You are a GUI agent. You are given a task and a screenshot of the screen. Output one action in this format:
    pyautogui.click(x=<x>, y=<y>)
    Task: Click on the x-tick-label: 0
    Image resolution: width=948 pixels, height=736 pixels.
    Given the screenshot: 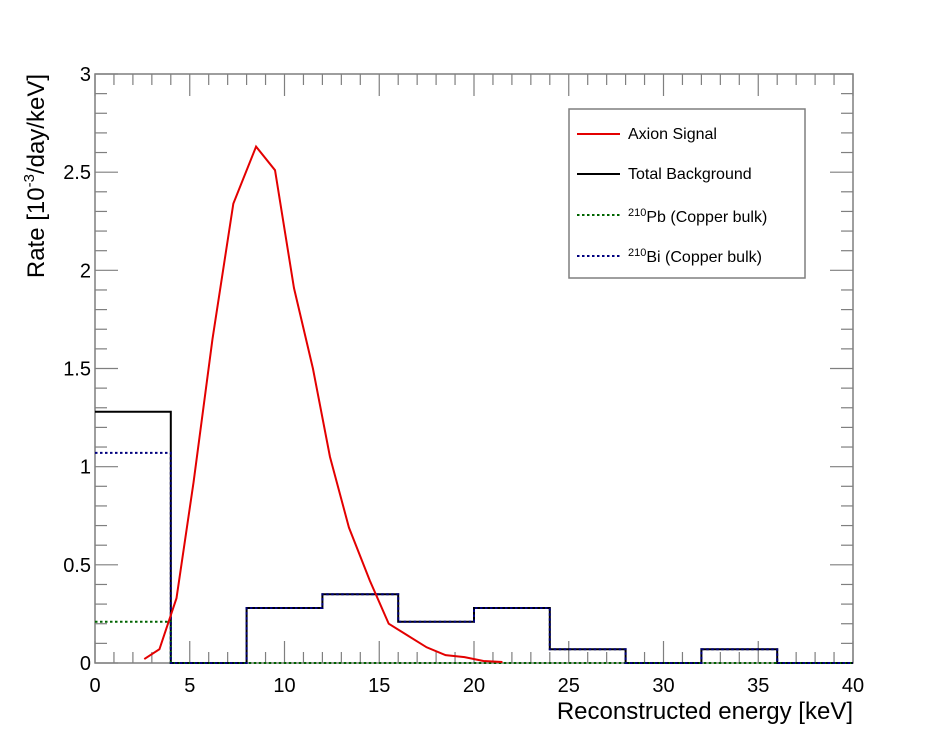 What is the action you would take?
    pyautogui.click(x=94, y=686)
    